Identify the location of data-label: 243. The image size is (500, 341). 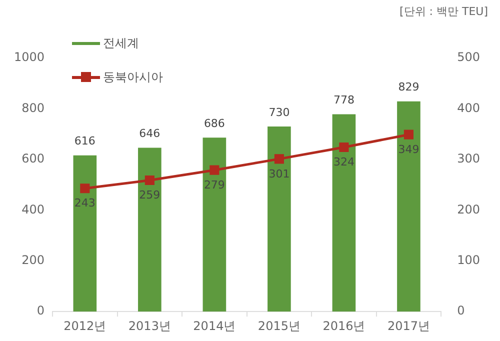
(85, 203).